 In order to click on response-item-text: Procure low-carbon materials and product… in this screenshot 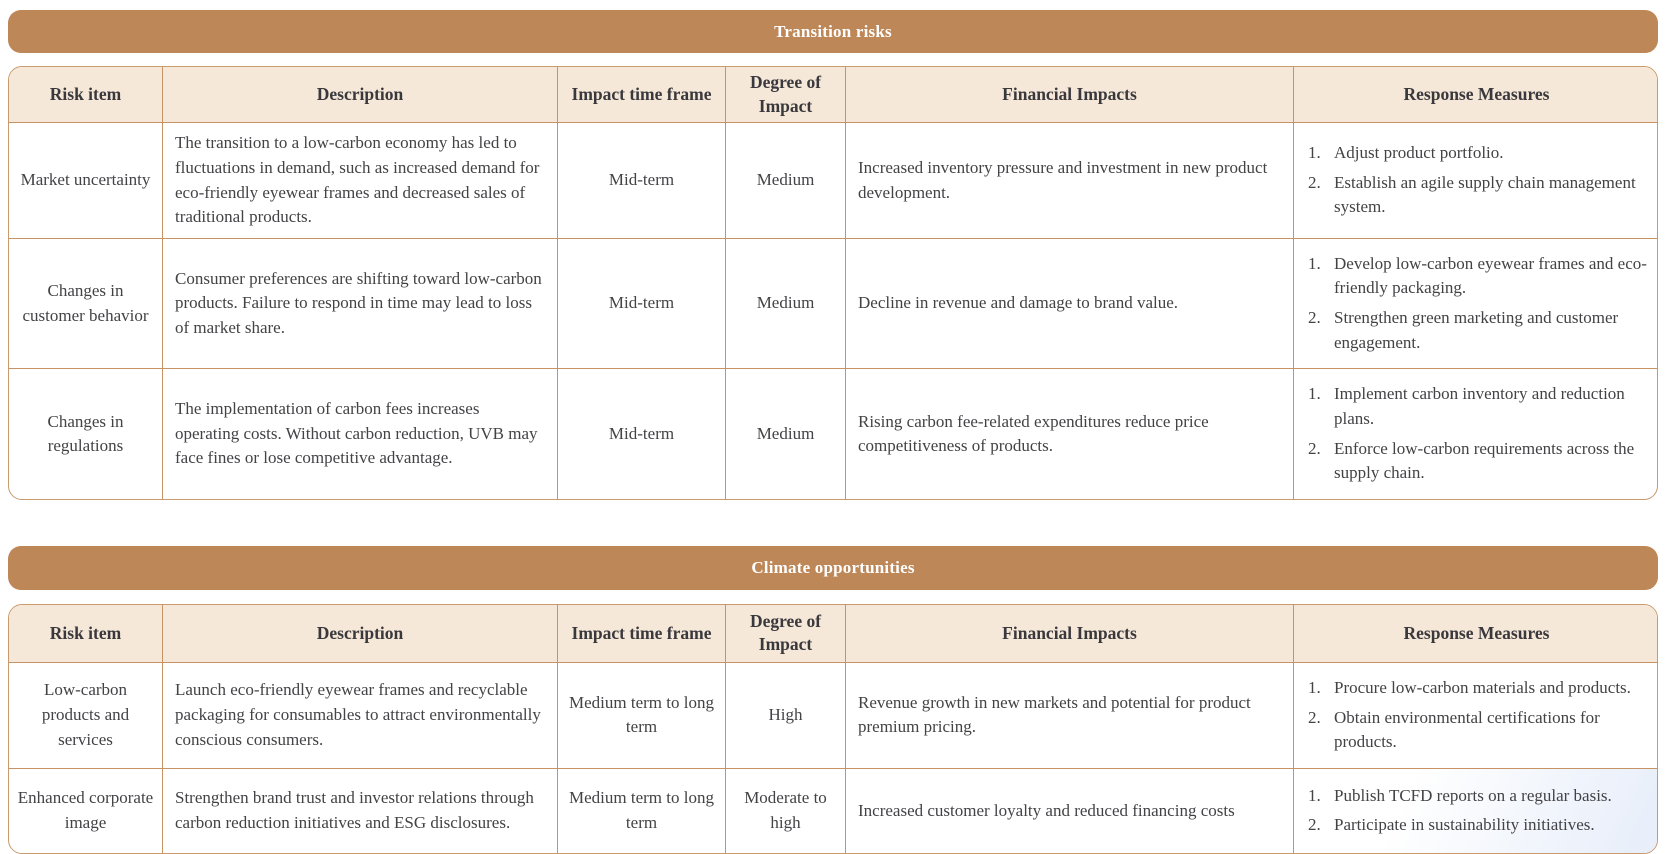, I will do `click(1482, 687)`.